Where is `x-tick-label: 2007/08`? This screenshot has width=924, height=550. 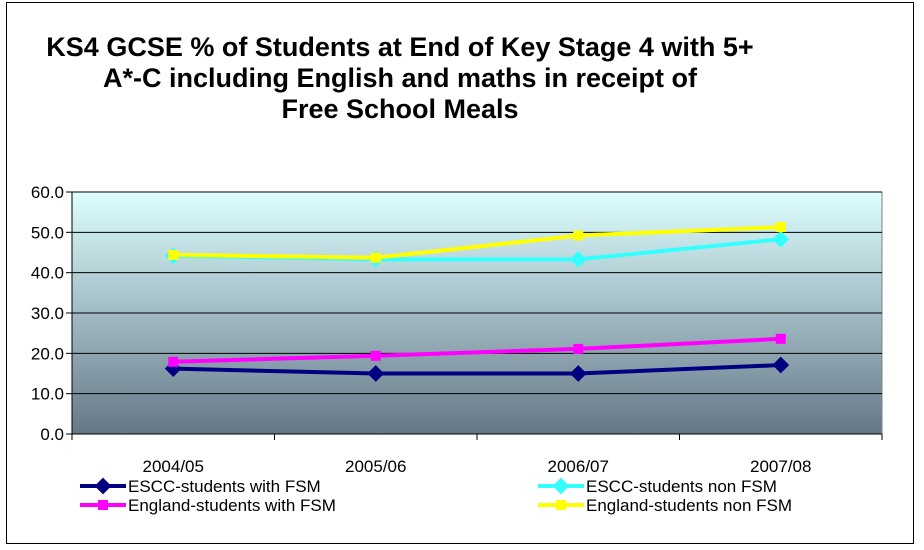
x-tick-label: 2007/08 is located at coordinates (780, 466).